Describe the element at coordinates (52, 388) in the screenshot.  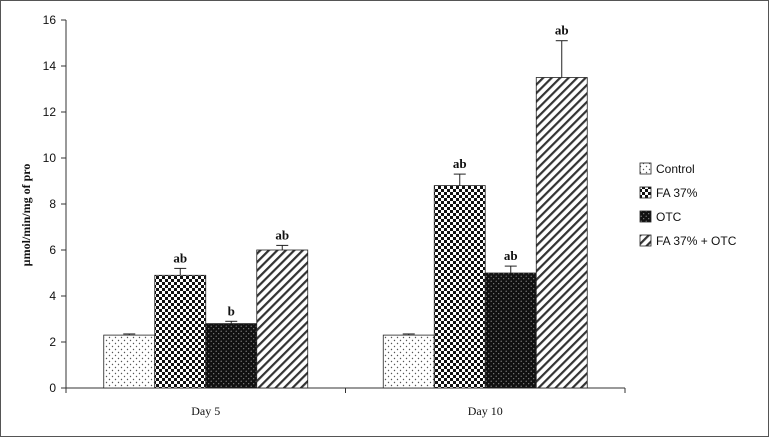
I see `y-tick-label: 0` at that location.